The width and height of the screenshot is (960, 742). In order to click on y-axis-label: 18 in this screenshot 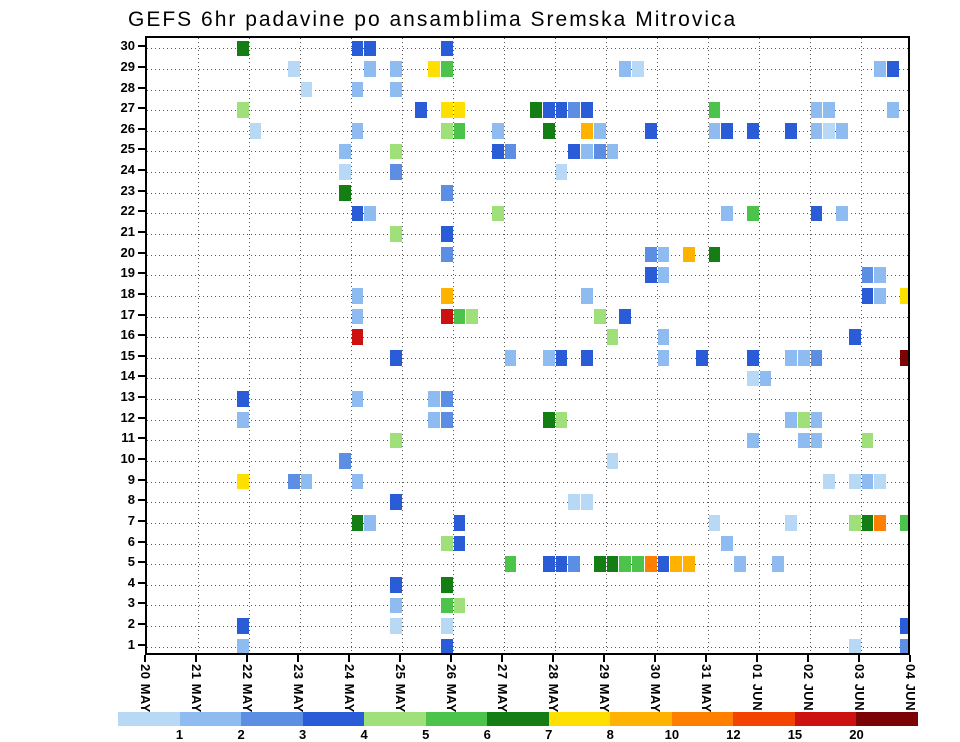, I will do `click(127, 293)`.